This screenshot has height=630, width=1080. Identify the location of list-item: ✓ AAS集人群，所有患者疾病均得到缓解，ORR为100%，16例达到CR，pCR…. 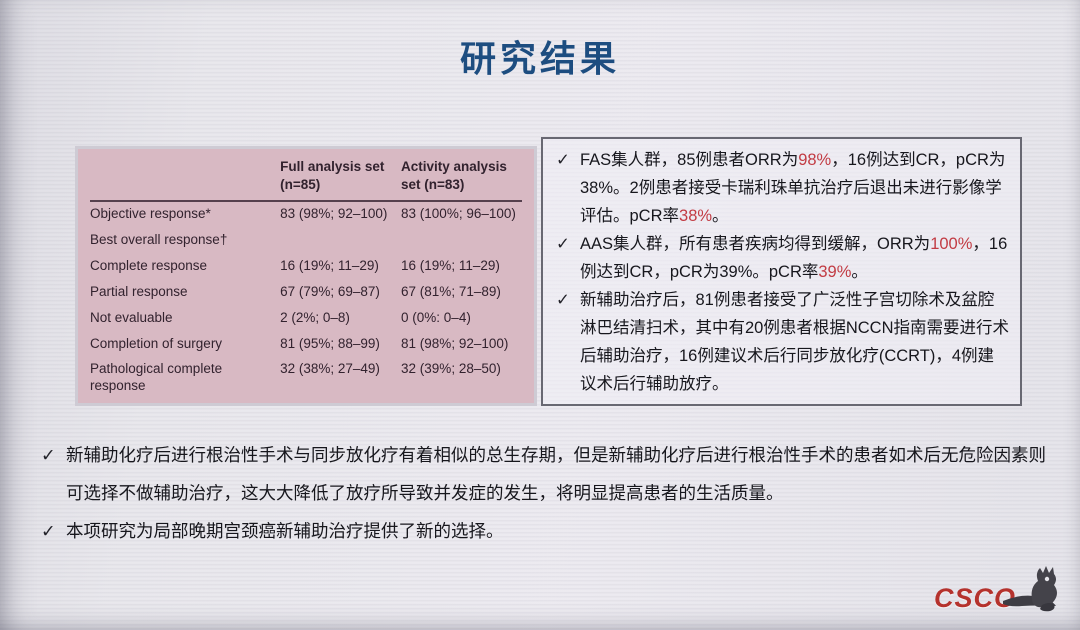
(781, 258).